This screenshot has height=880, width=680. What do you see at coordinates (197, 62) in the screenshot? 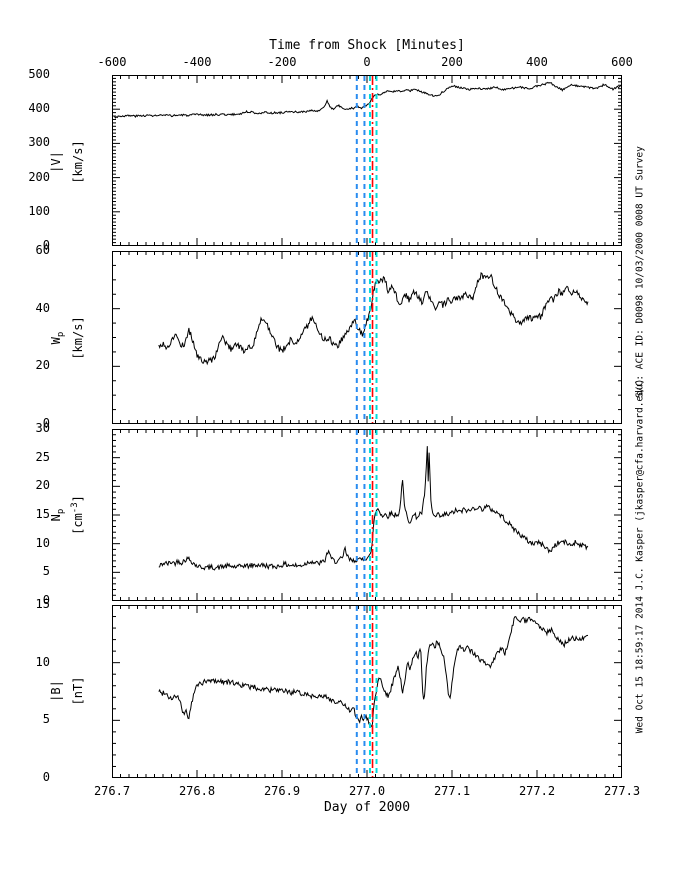
I see `top-axis-tick-label: -400` at bounding box center [197, 62].